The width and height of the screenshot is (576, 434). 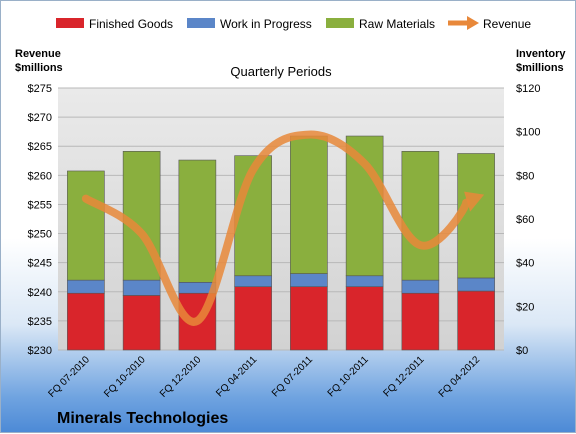 I want to click on right-axis-ticks: $0 $20 $40 $60 $80 $100 $120, so click(x=528, y=220).